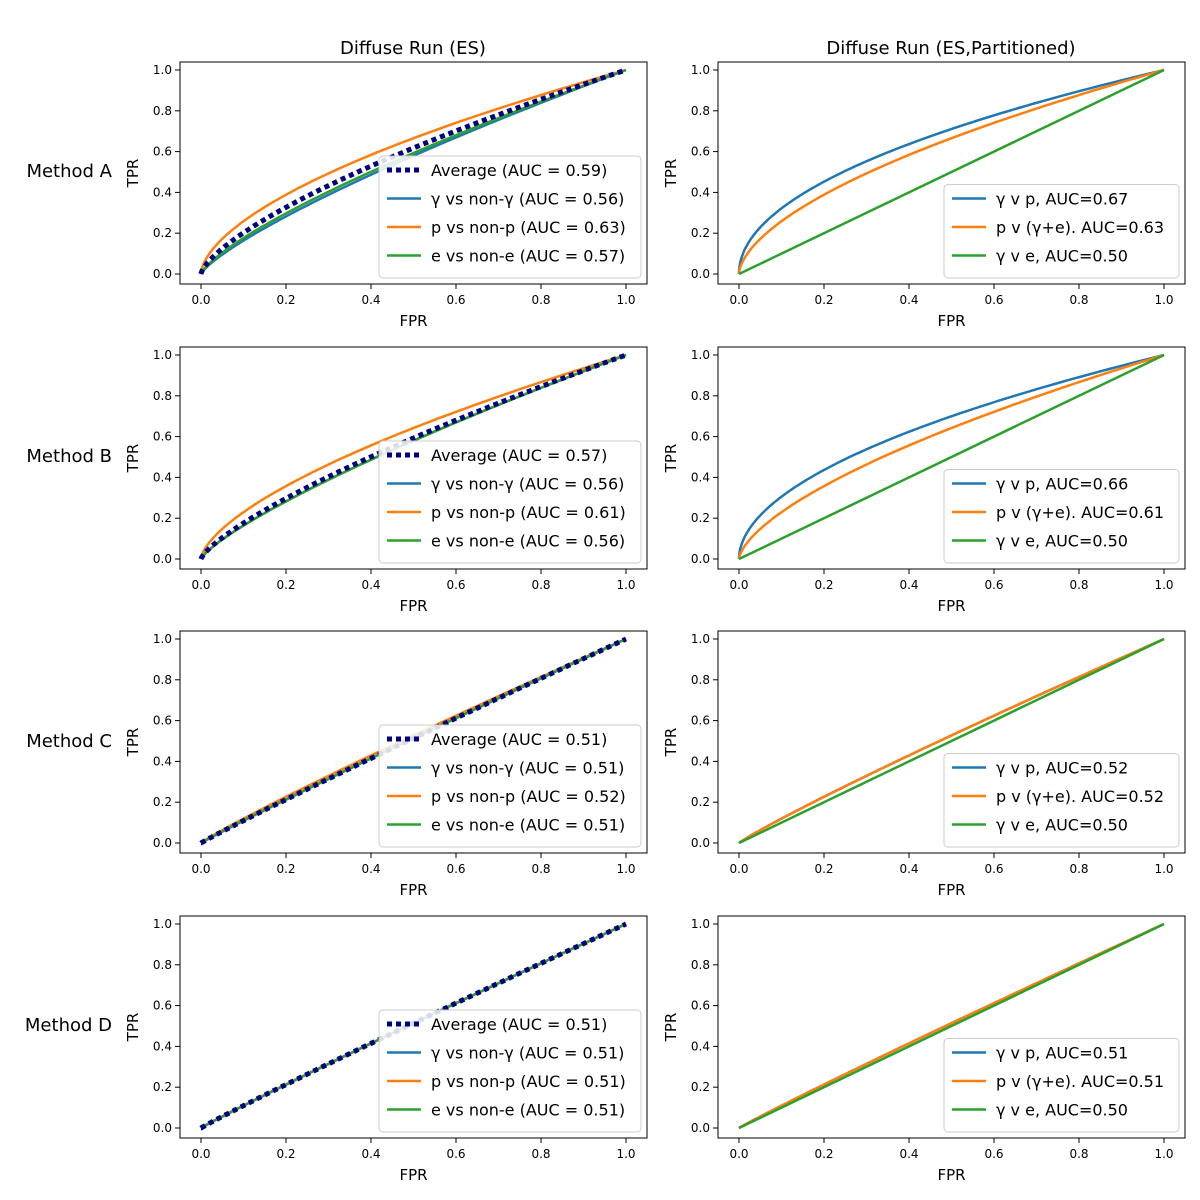 This screenshot has height=1200, width=1200. I want to click on legend-entry-p: p vs non-p (AUC = 0.52), so click(528, 796).